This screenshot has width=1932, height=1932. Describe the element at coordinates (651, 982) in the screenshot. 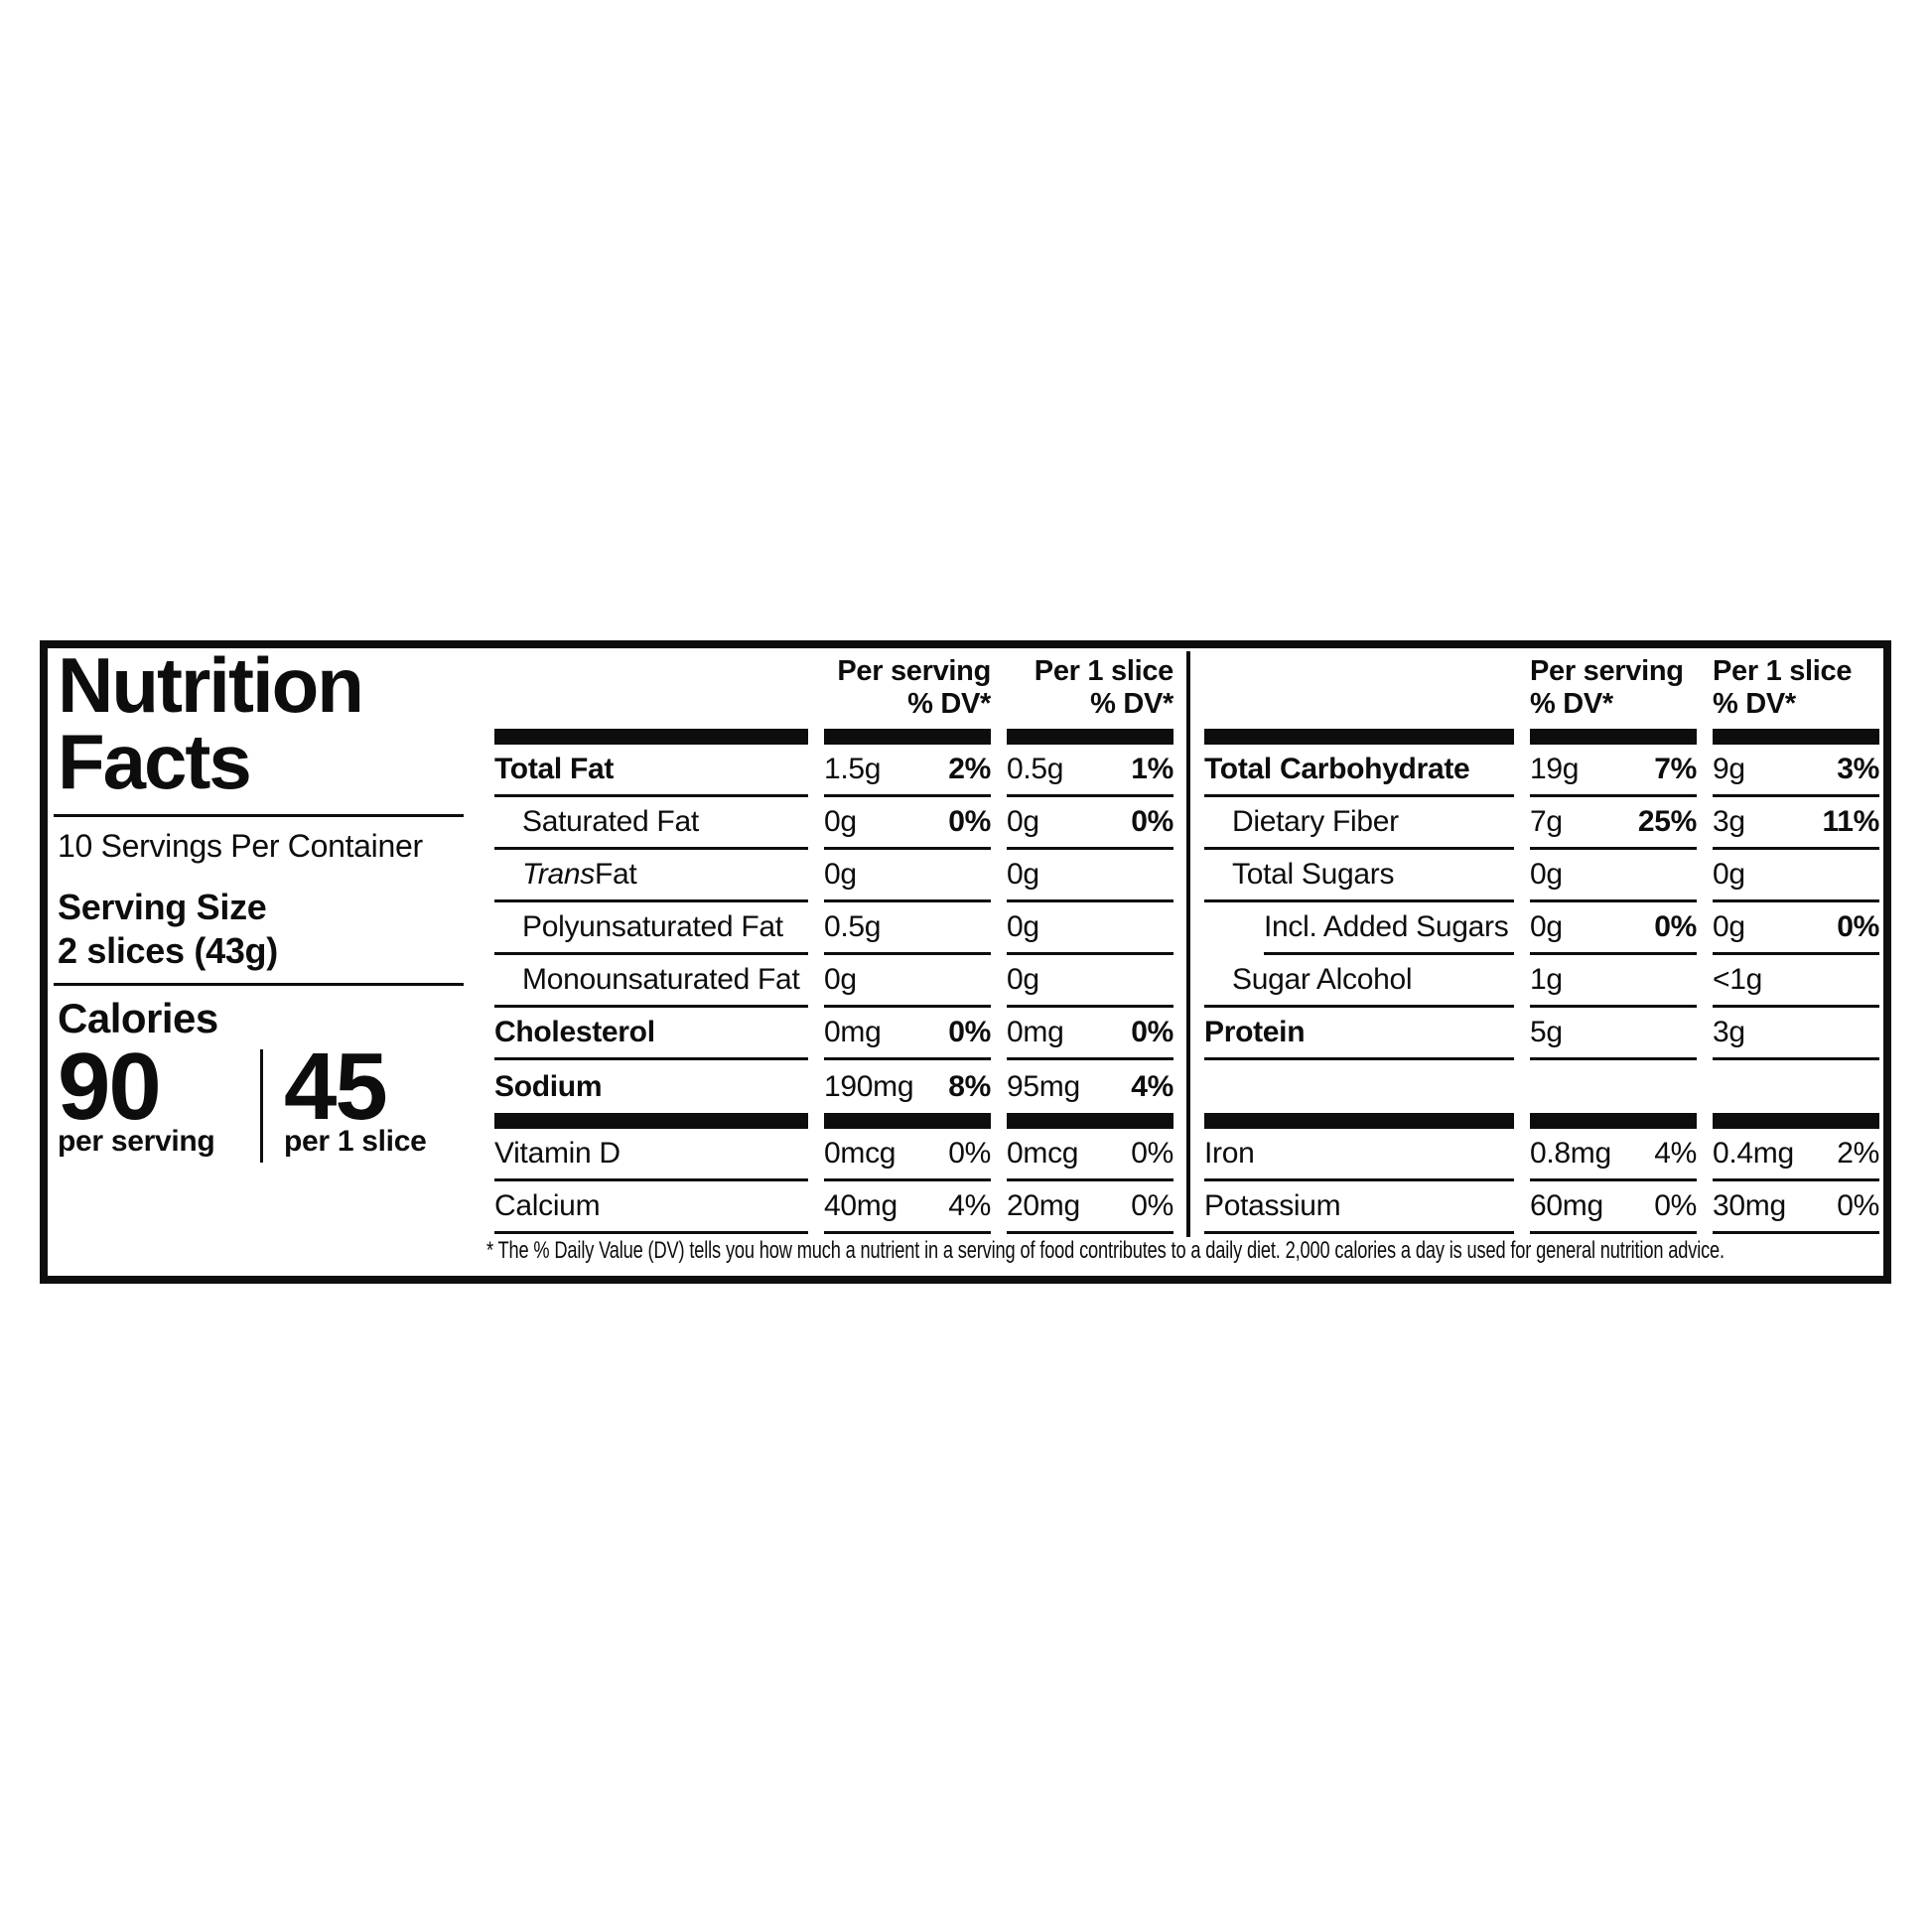

I see `nutrient-name: Monounsaturated Fat` at that location.